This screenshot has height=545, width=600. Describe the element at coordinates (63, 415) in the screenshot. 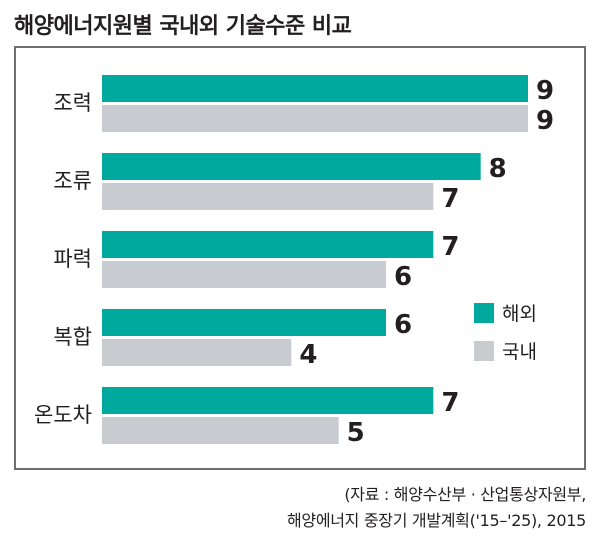

I see `category-label: 온도차` at that location.